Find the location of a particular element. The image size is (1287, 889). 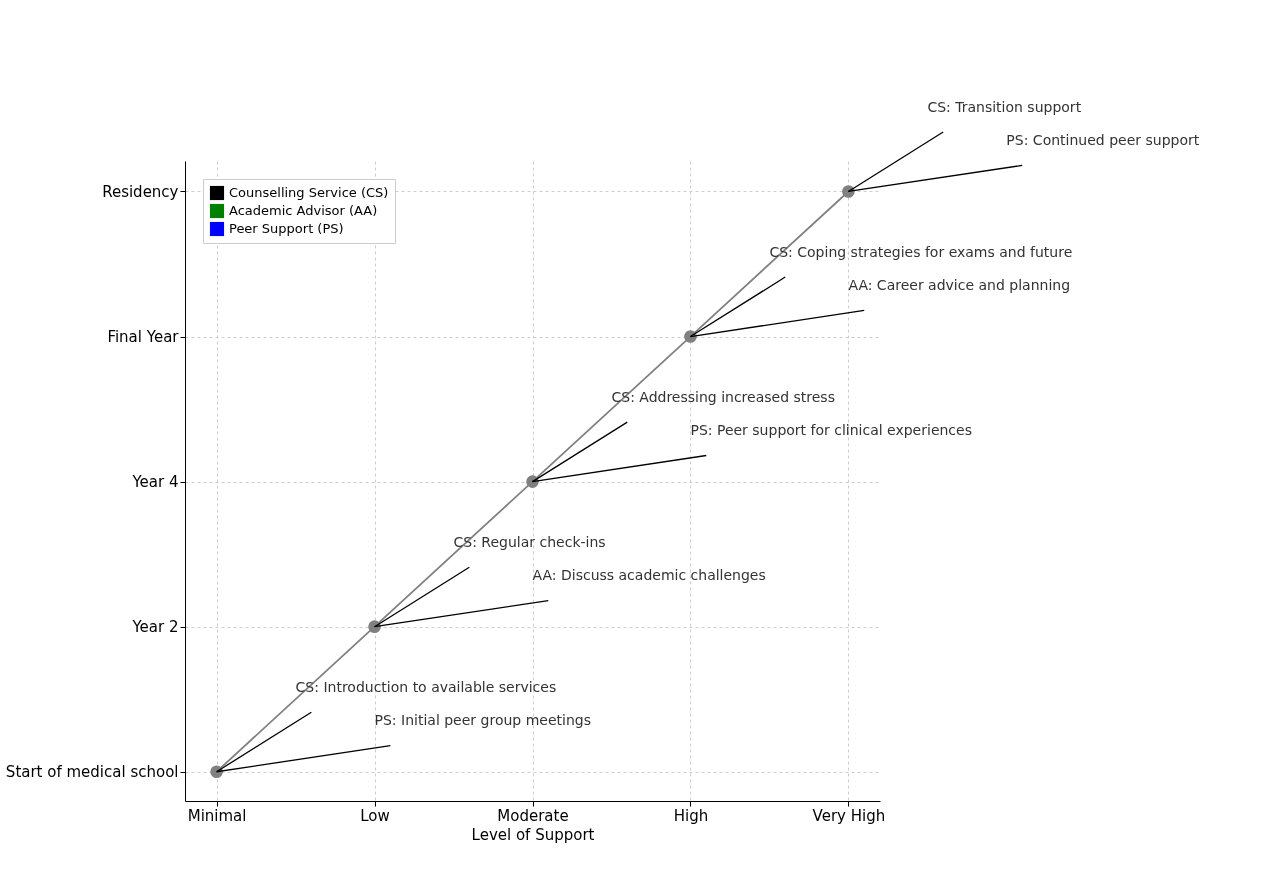

x-tick-label: Very High is located at coordinates (849, 815).